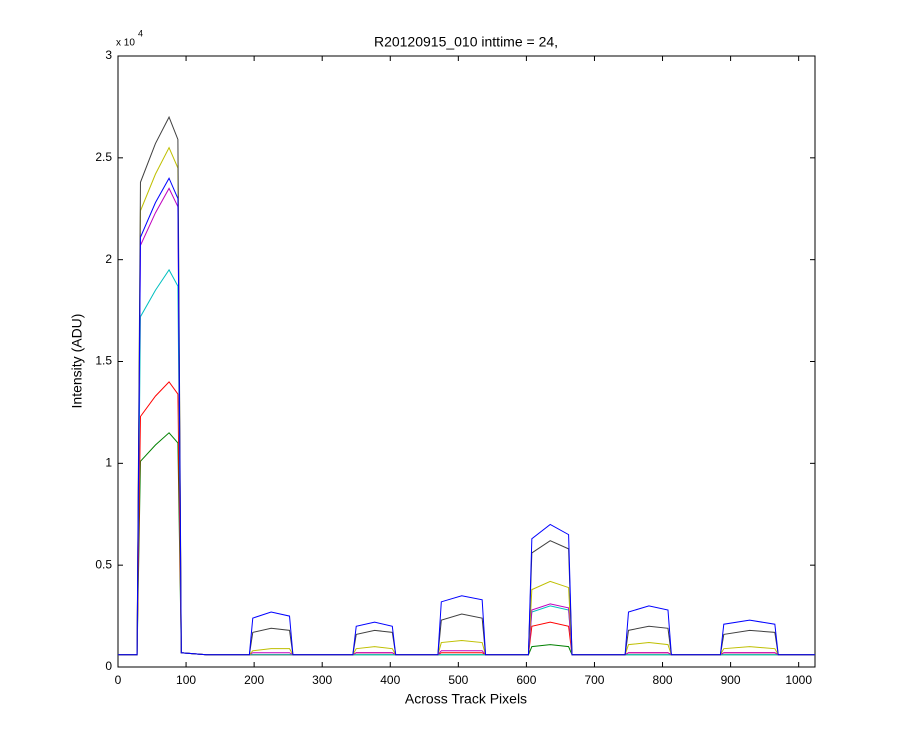  What do you see at coordinates (108, 259) in the screenshot?
I see `y-tick-label: 2` at bounding box center [108, 259].